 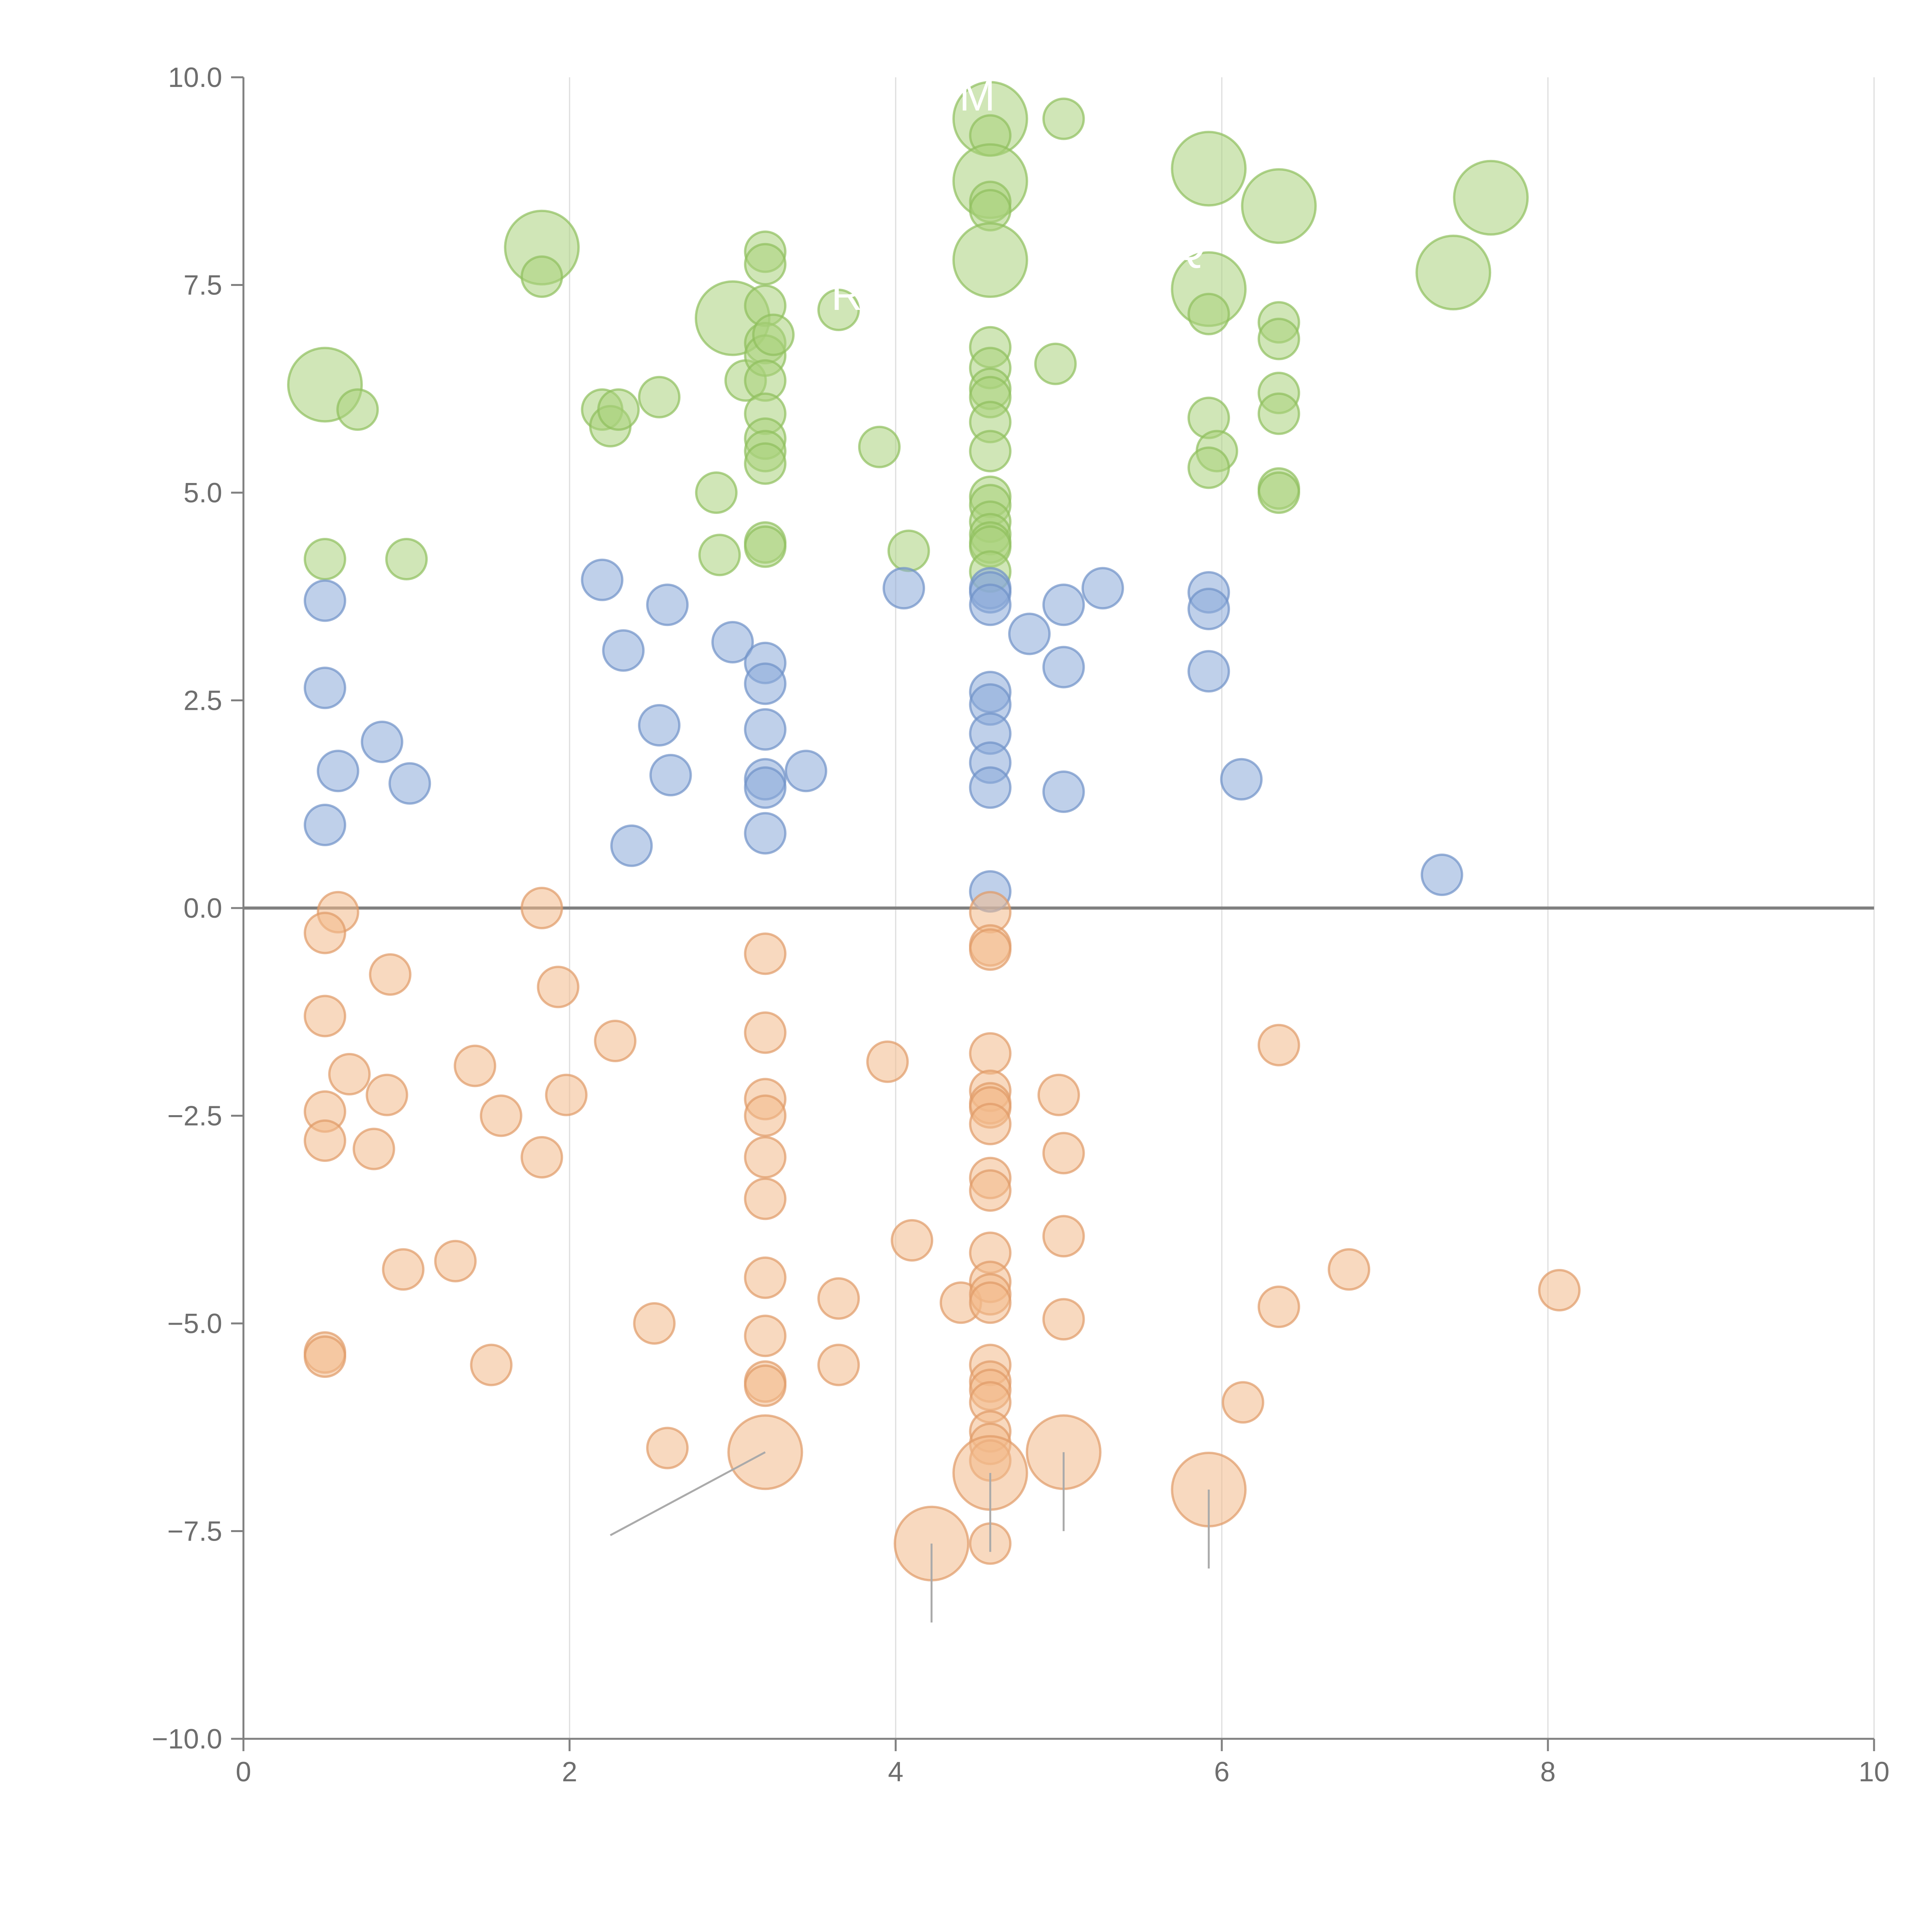 I want to click on annotation-label-0: M, so click(x=977, y=95).